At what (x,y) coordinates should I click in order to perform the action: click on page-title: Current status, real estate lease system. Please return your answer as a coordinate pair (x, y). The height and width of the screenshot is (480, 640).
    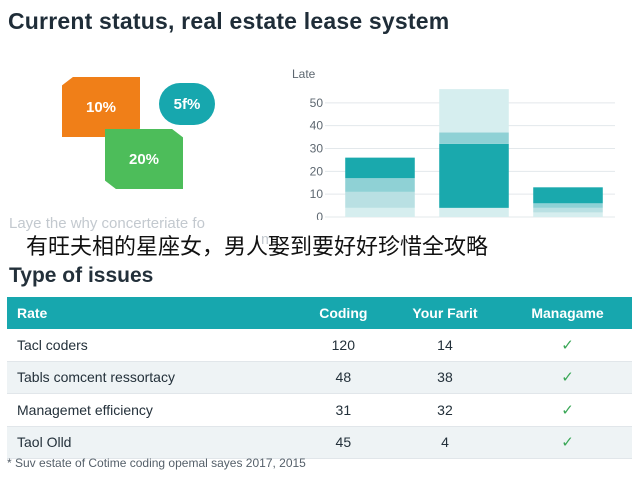
    Looking at the image, I should click on (229, 21).